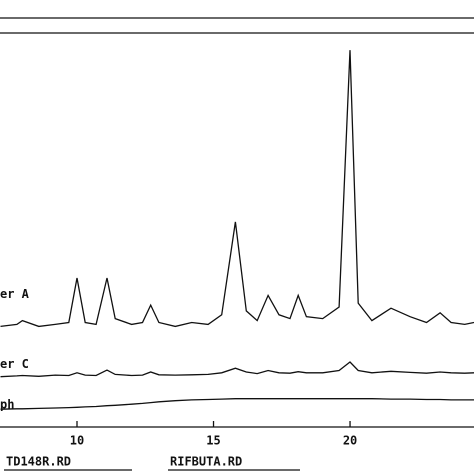  What do you see at coordinates (77, 441) in the screenshot?
I see `x-tick-label: 10` at bounding box center [77, 441].